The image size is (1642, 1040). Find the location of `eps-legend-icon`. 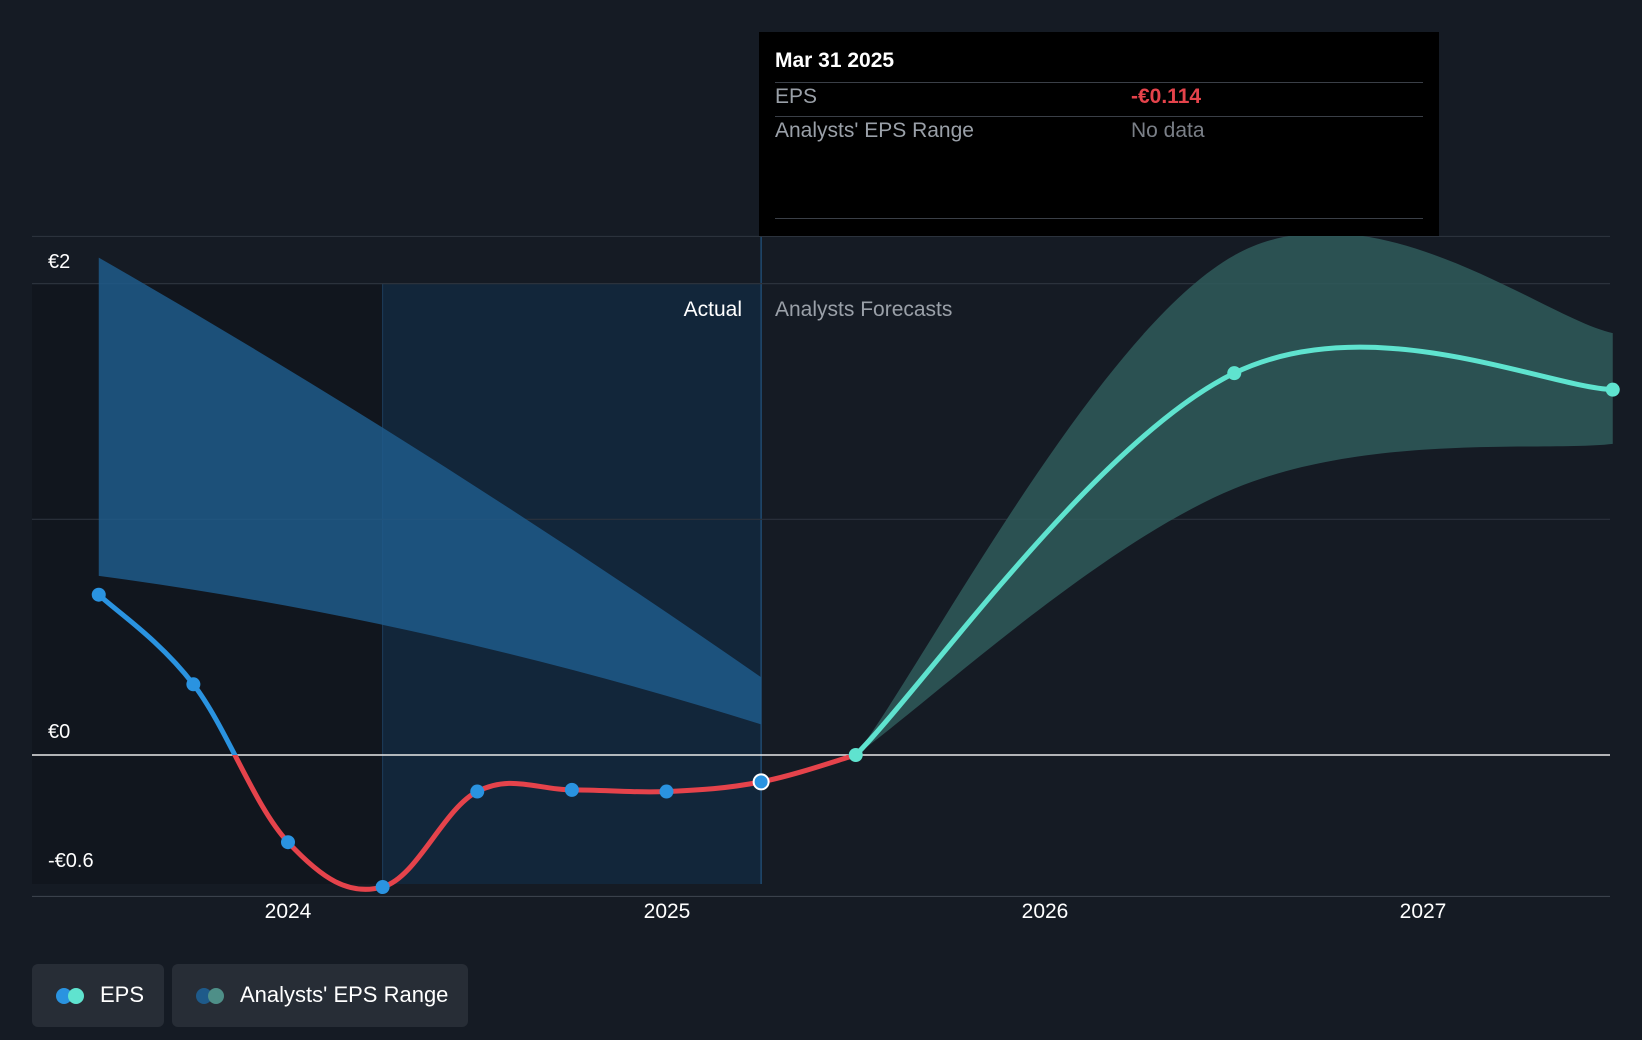

eps-legend-icon is located at coordinates (71, 996).